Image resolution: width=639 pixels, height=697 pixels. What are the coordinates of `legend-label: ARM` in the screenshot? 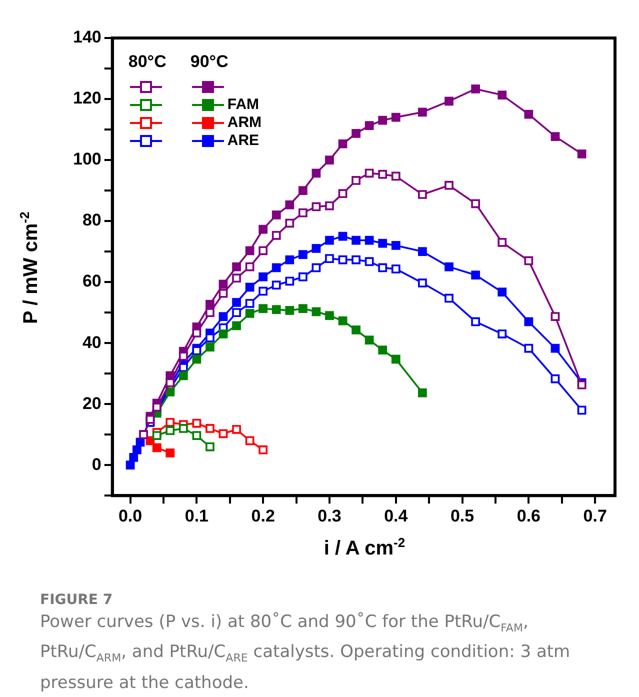 It's located at (244, 123).